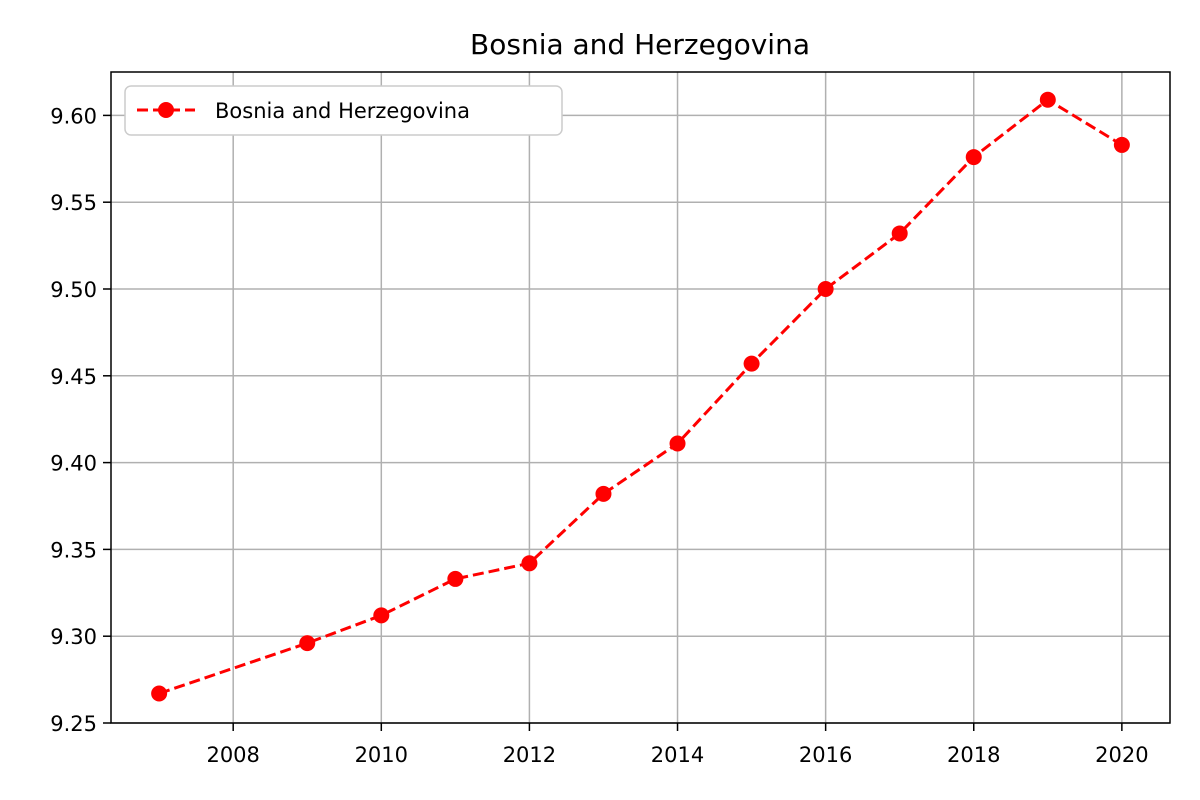  Describe the element at coordinates (73, 377) in the screenshot. I see `y-tick-label: 9.45` at that location.